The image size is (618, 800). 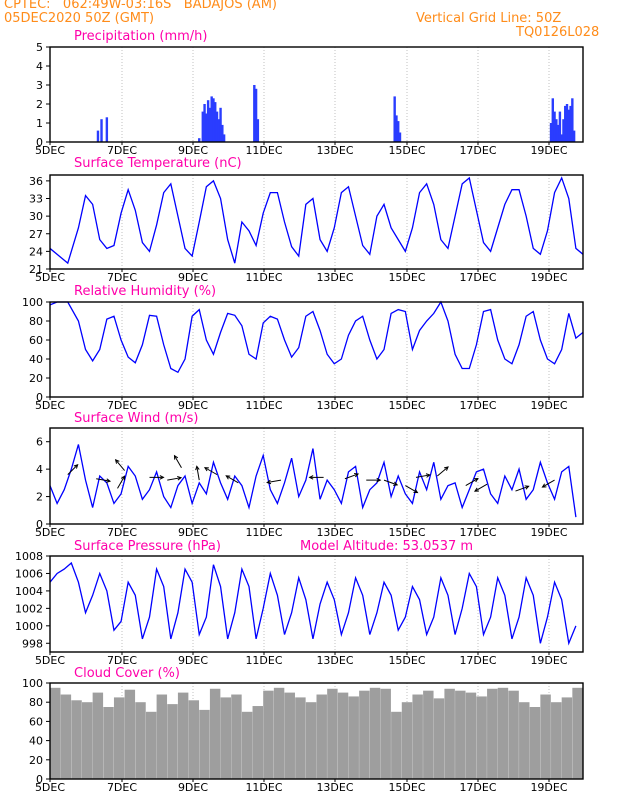 I want to click on rh-date-label: 13DEC, so click(x=334, y=405).